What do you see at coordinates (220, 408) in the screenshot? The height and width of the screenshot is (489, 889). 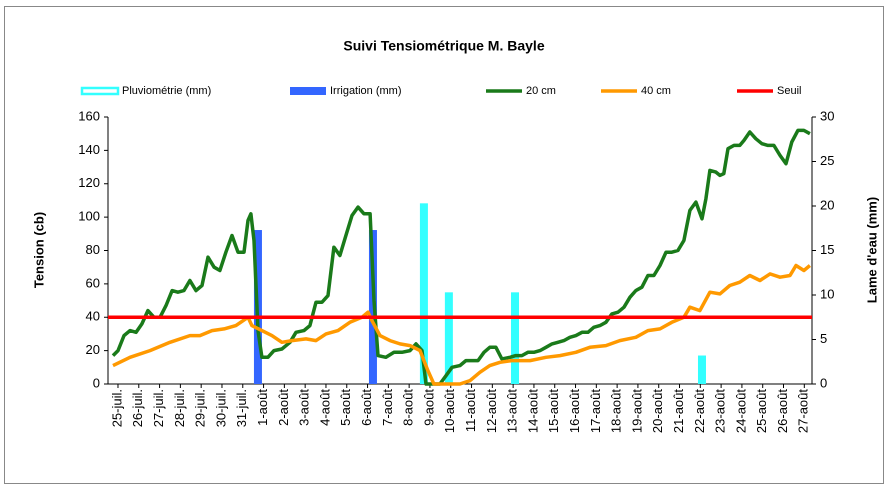 I see `x-tick-label: 30-juil.` at bounding box center [220, 408].